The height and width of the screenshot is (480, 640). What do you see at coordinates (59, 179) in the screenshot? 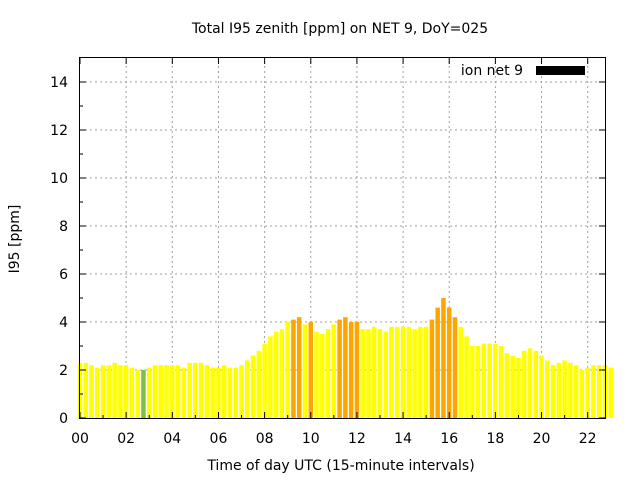
I see `y-tick-label: 10` at bounding box center [59, 179].